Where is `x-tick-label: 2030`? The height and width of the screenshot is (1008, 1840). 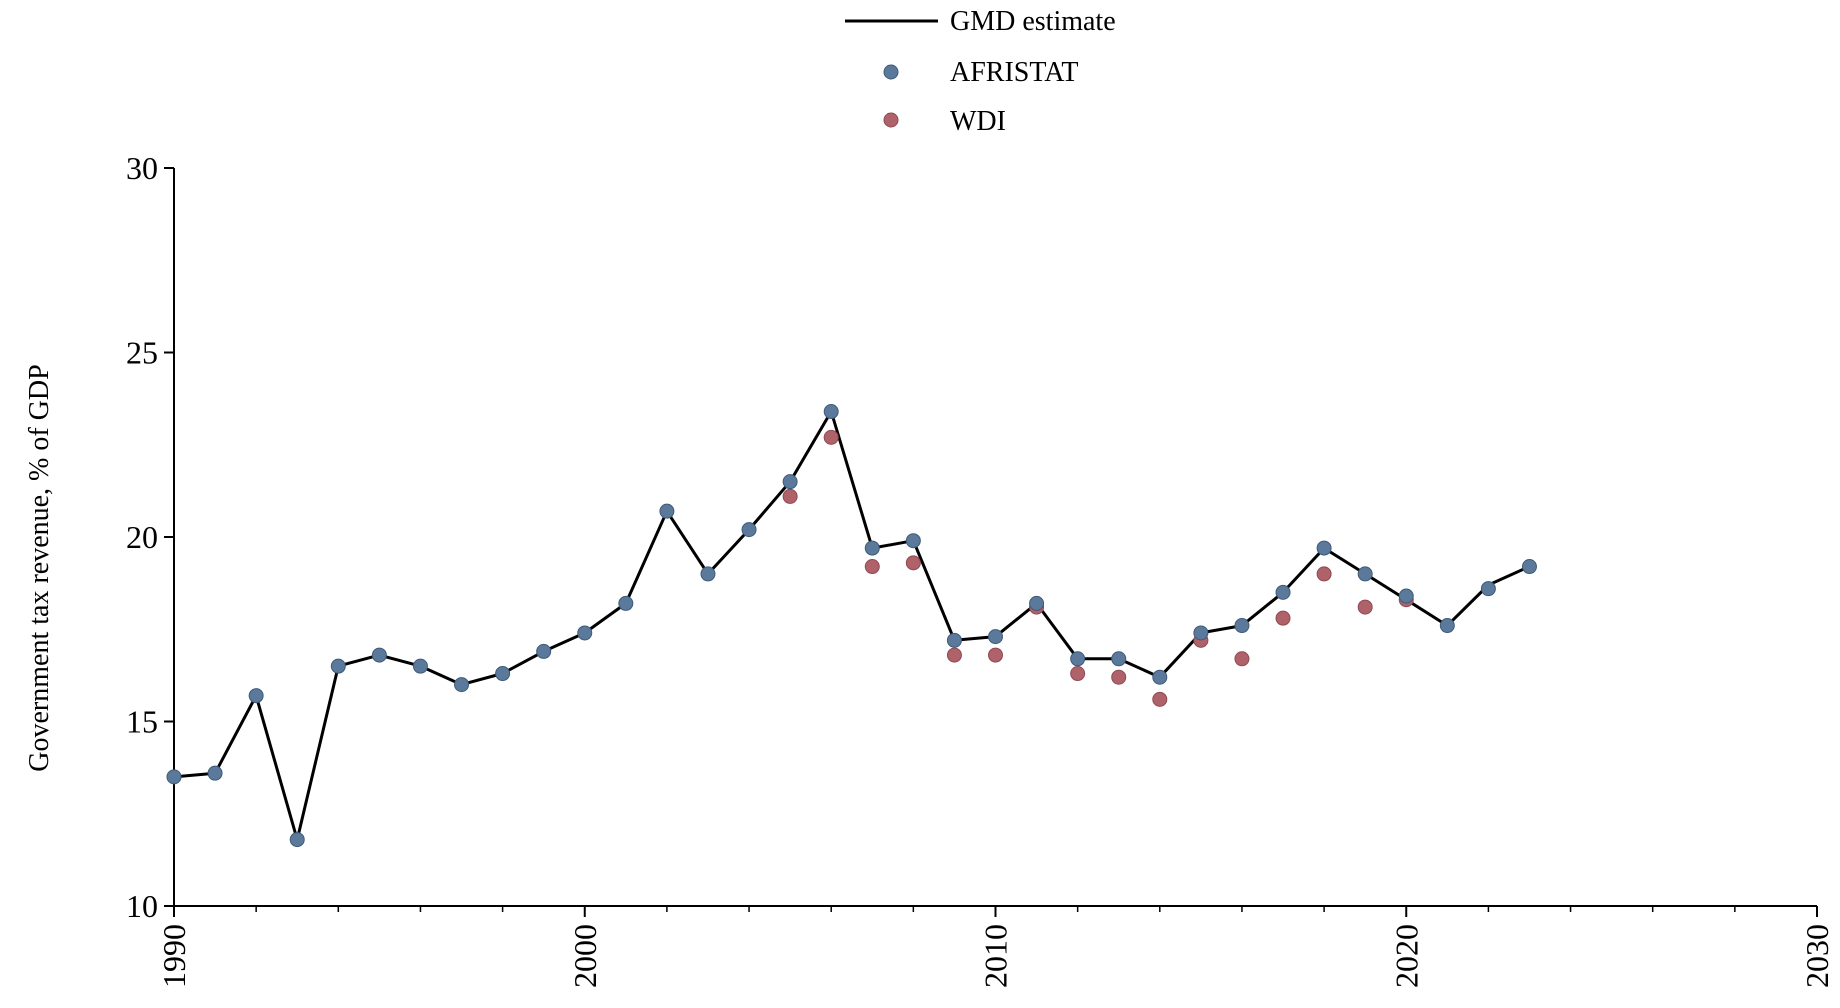
x-tick-label: 2030 is located at coordinates (1817, 956).